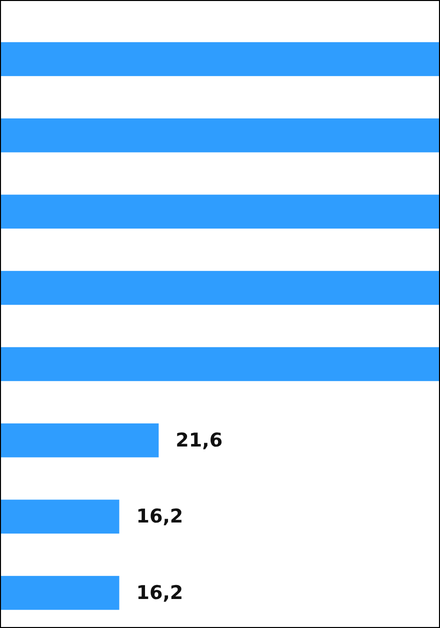 The width and height of the screenshot is (440, 628). Describe the element at coordinates (199, 440) in the screenshot. I see `data-label: 21,6` at that location.